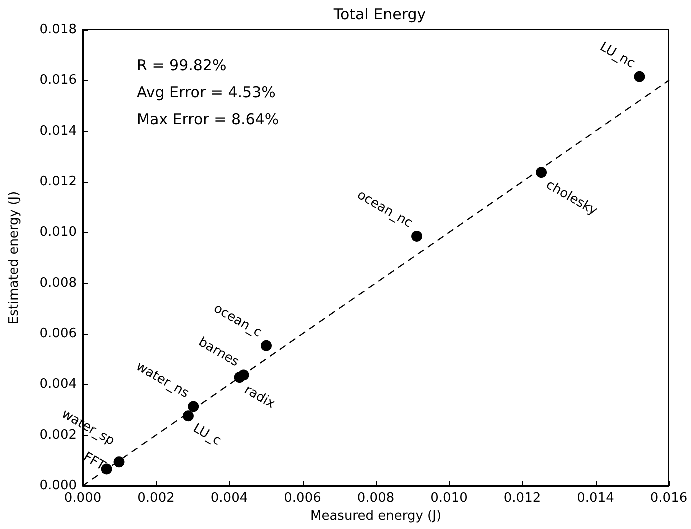  What do you see at coordinates (595, 498) in the screenshot?
I see `x-tick-label: 0.014` at bounding box center [595, 498].